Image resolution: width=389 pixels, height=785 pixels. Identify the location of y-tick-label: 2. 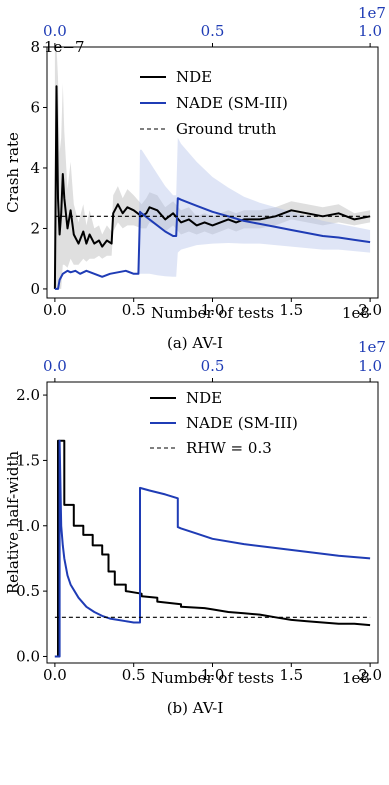
(35, 228).